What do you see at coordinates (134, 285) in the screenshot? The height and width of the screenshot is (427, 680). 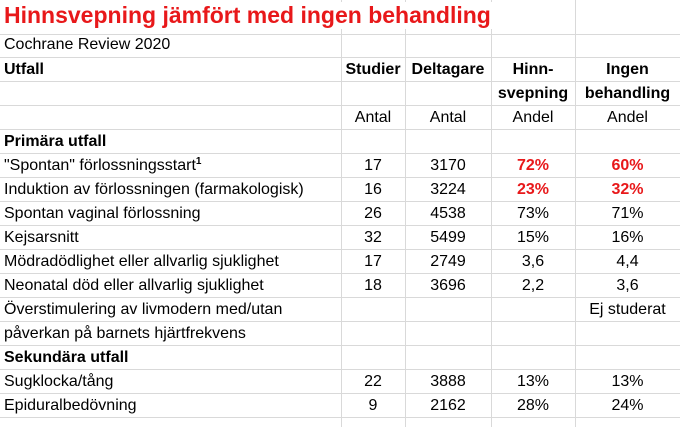 I see `table-row-label: Neonatal död eller allvarlig sjuklighet` at bounding box center [134, 285].